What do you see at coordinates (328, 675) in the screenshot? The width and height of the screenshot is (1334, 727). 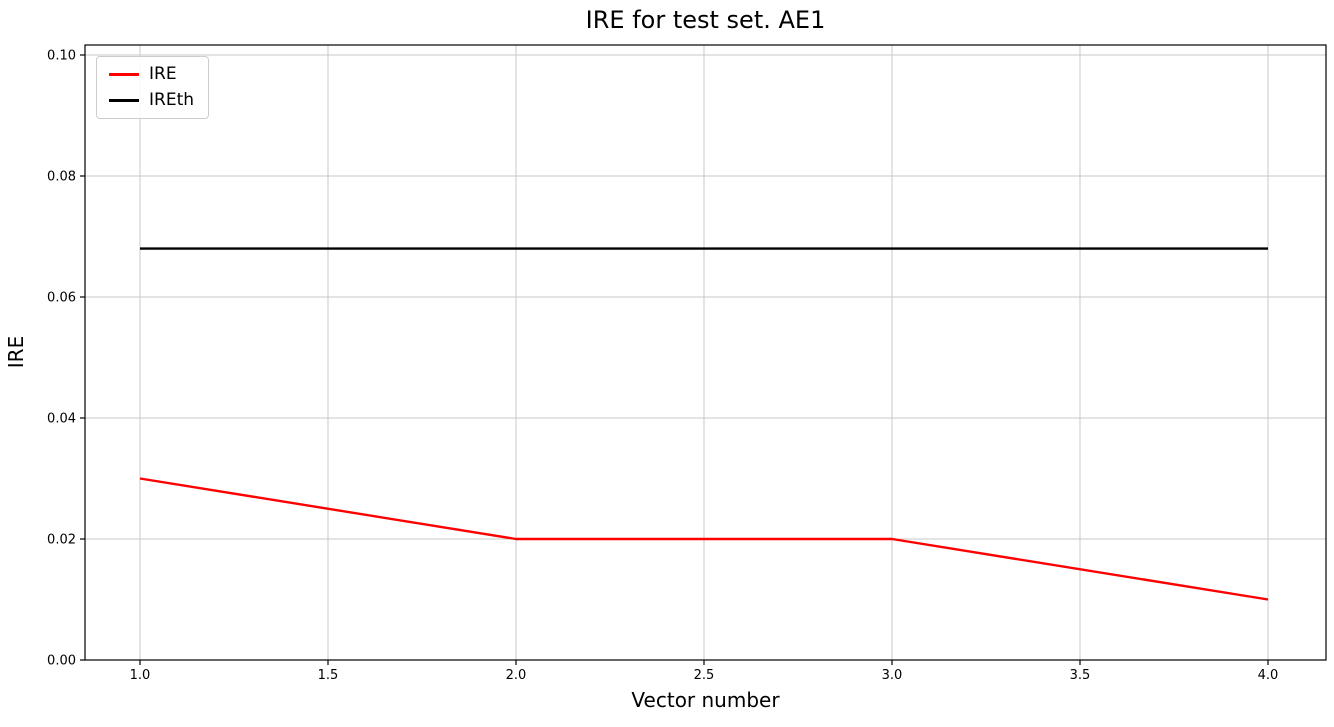 I see `x-tick-label: 1.5` at bounding box center [328, 675].